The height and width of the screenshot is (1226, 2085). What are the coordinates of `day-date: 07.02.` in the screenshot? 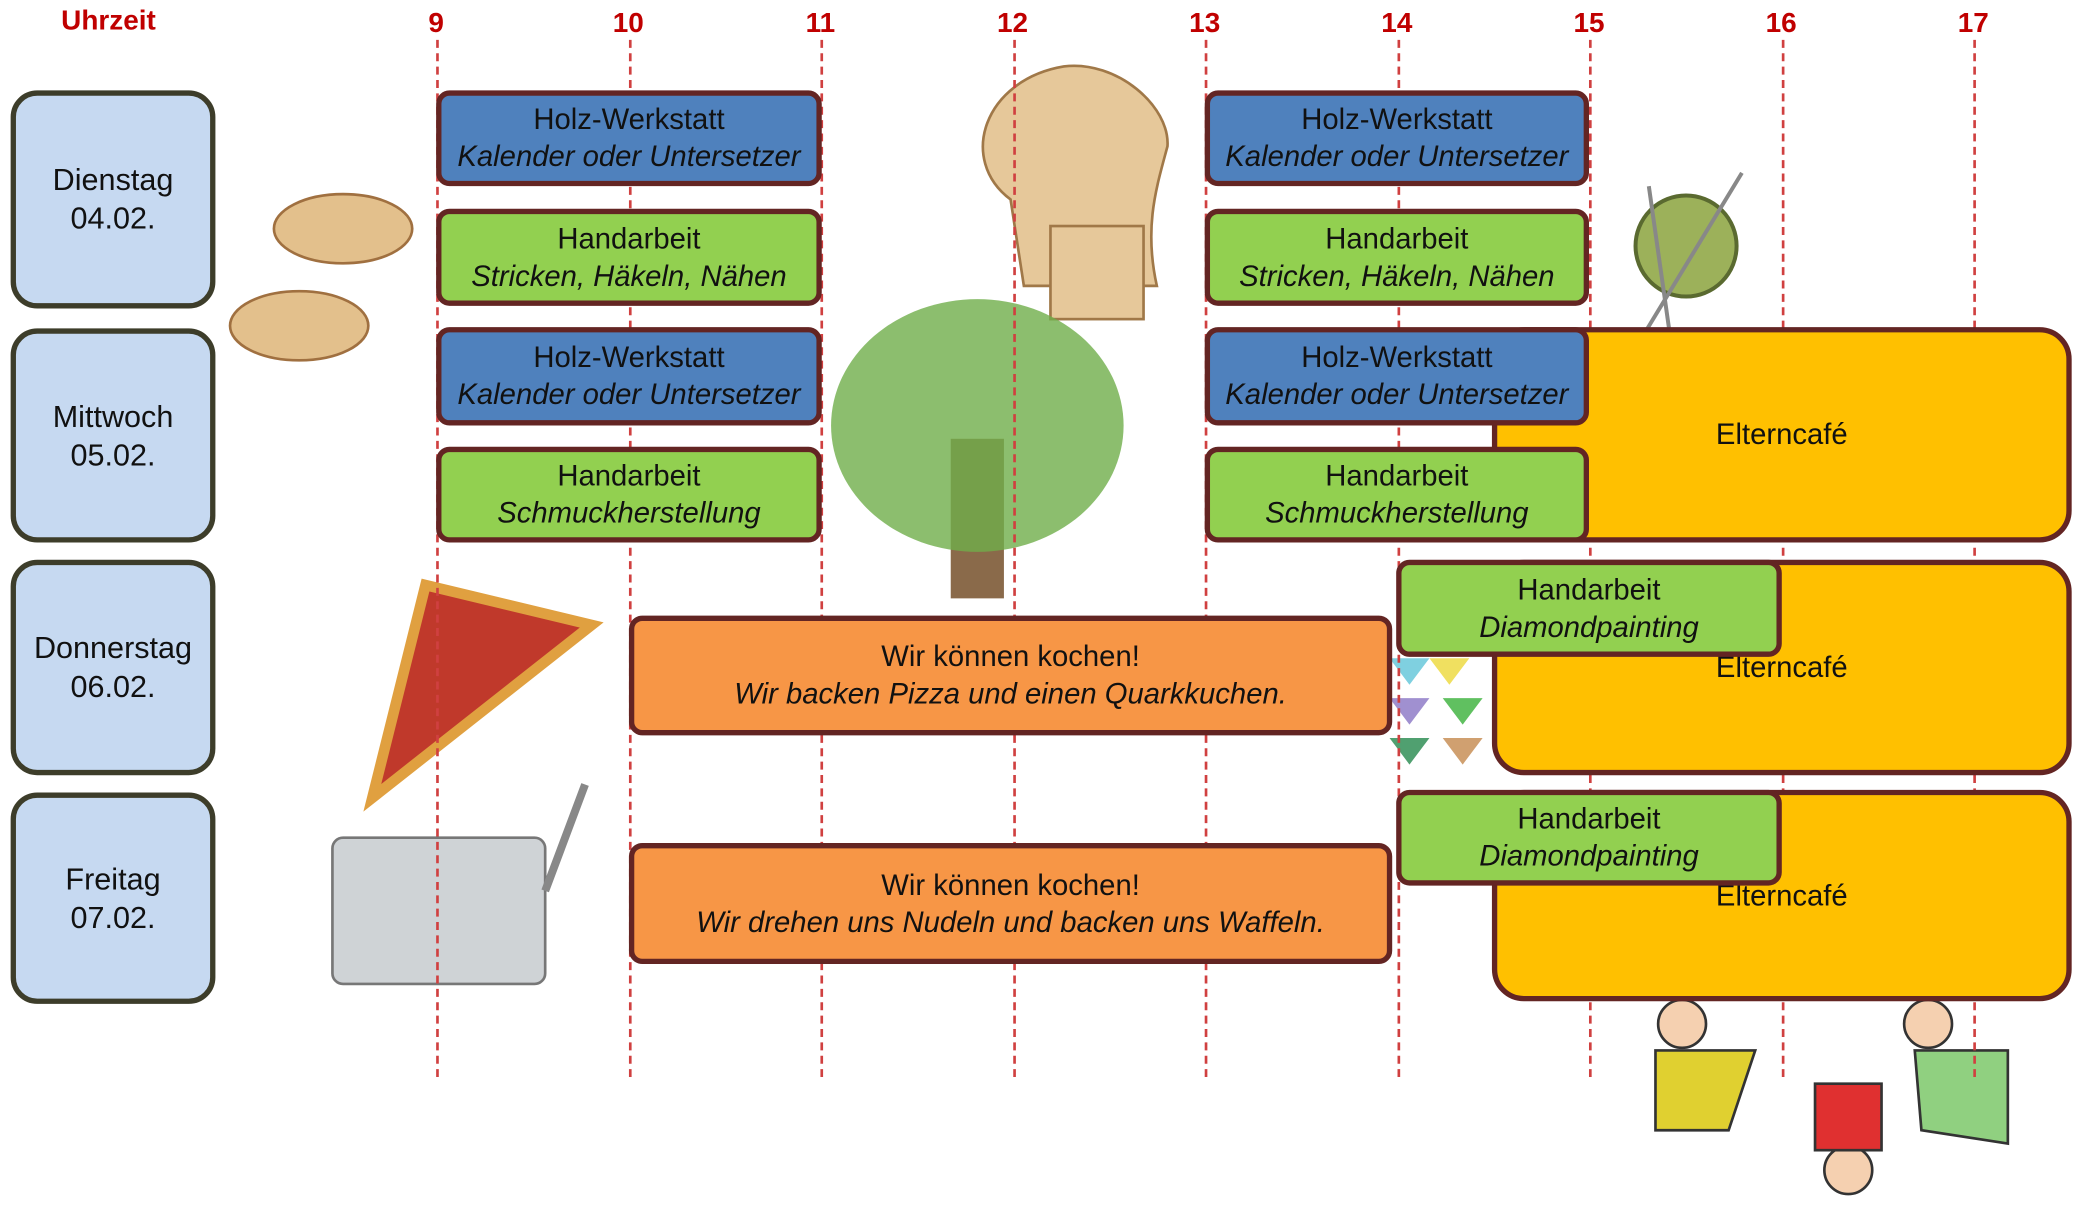 It's located at (113, 917).